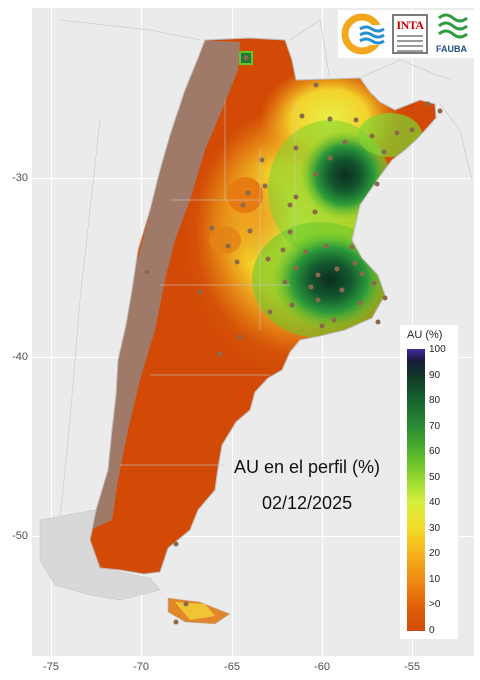 This screenshot has width=480, height=680. Describe the element at coordinates (410, 34) in the screenshot. I see `inta-logo: INTA` at that location.